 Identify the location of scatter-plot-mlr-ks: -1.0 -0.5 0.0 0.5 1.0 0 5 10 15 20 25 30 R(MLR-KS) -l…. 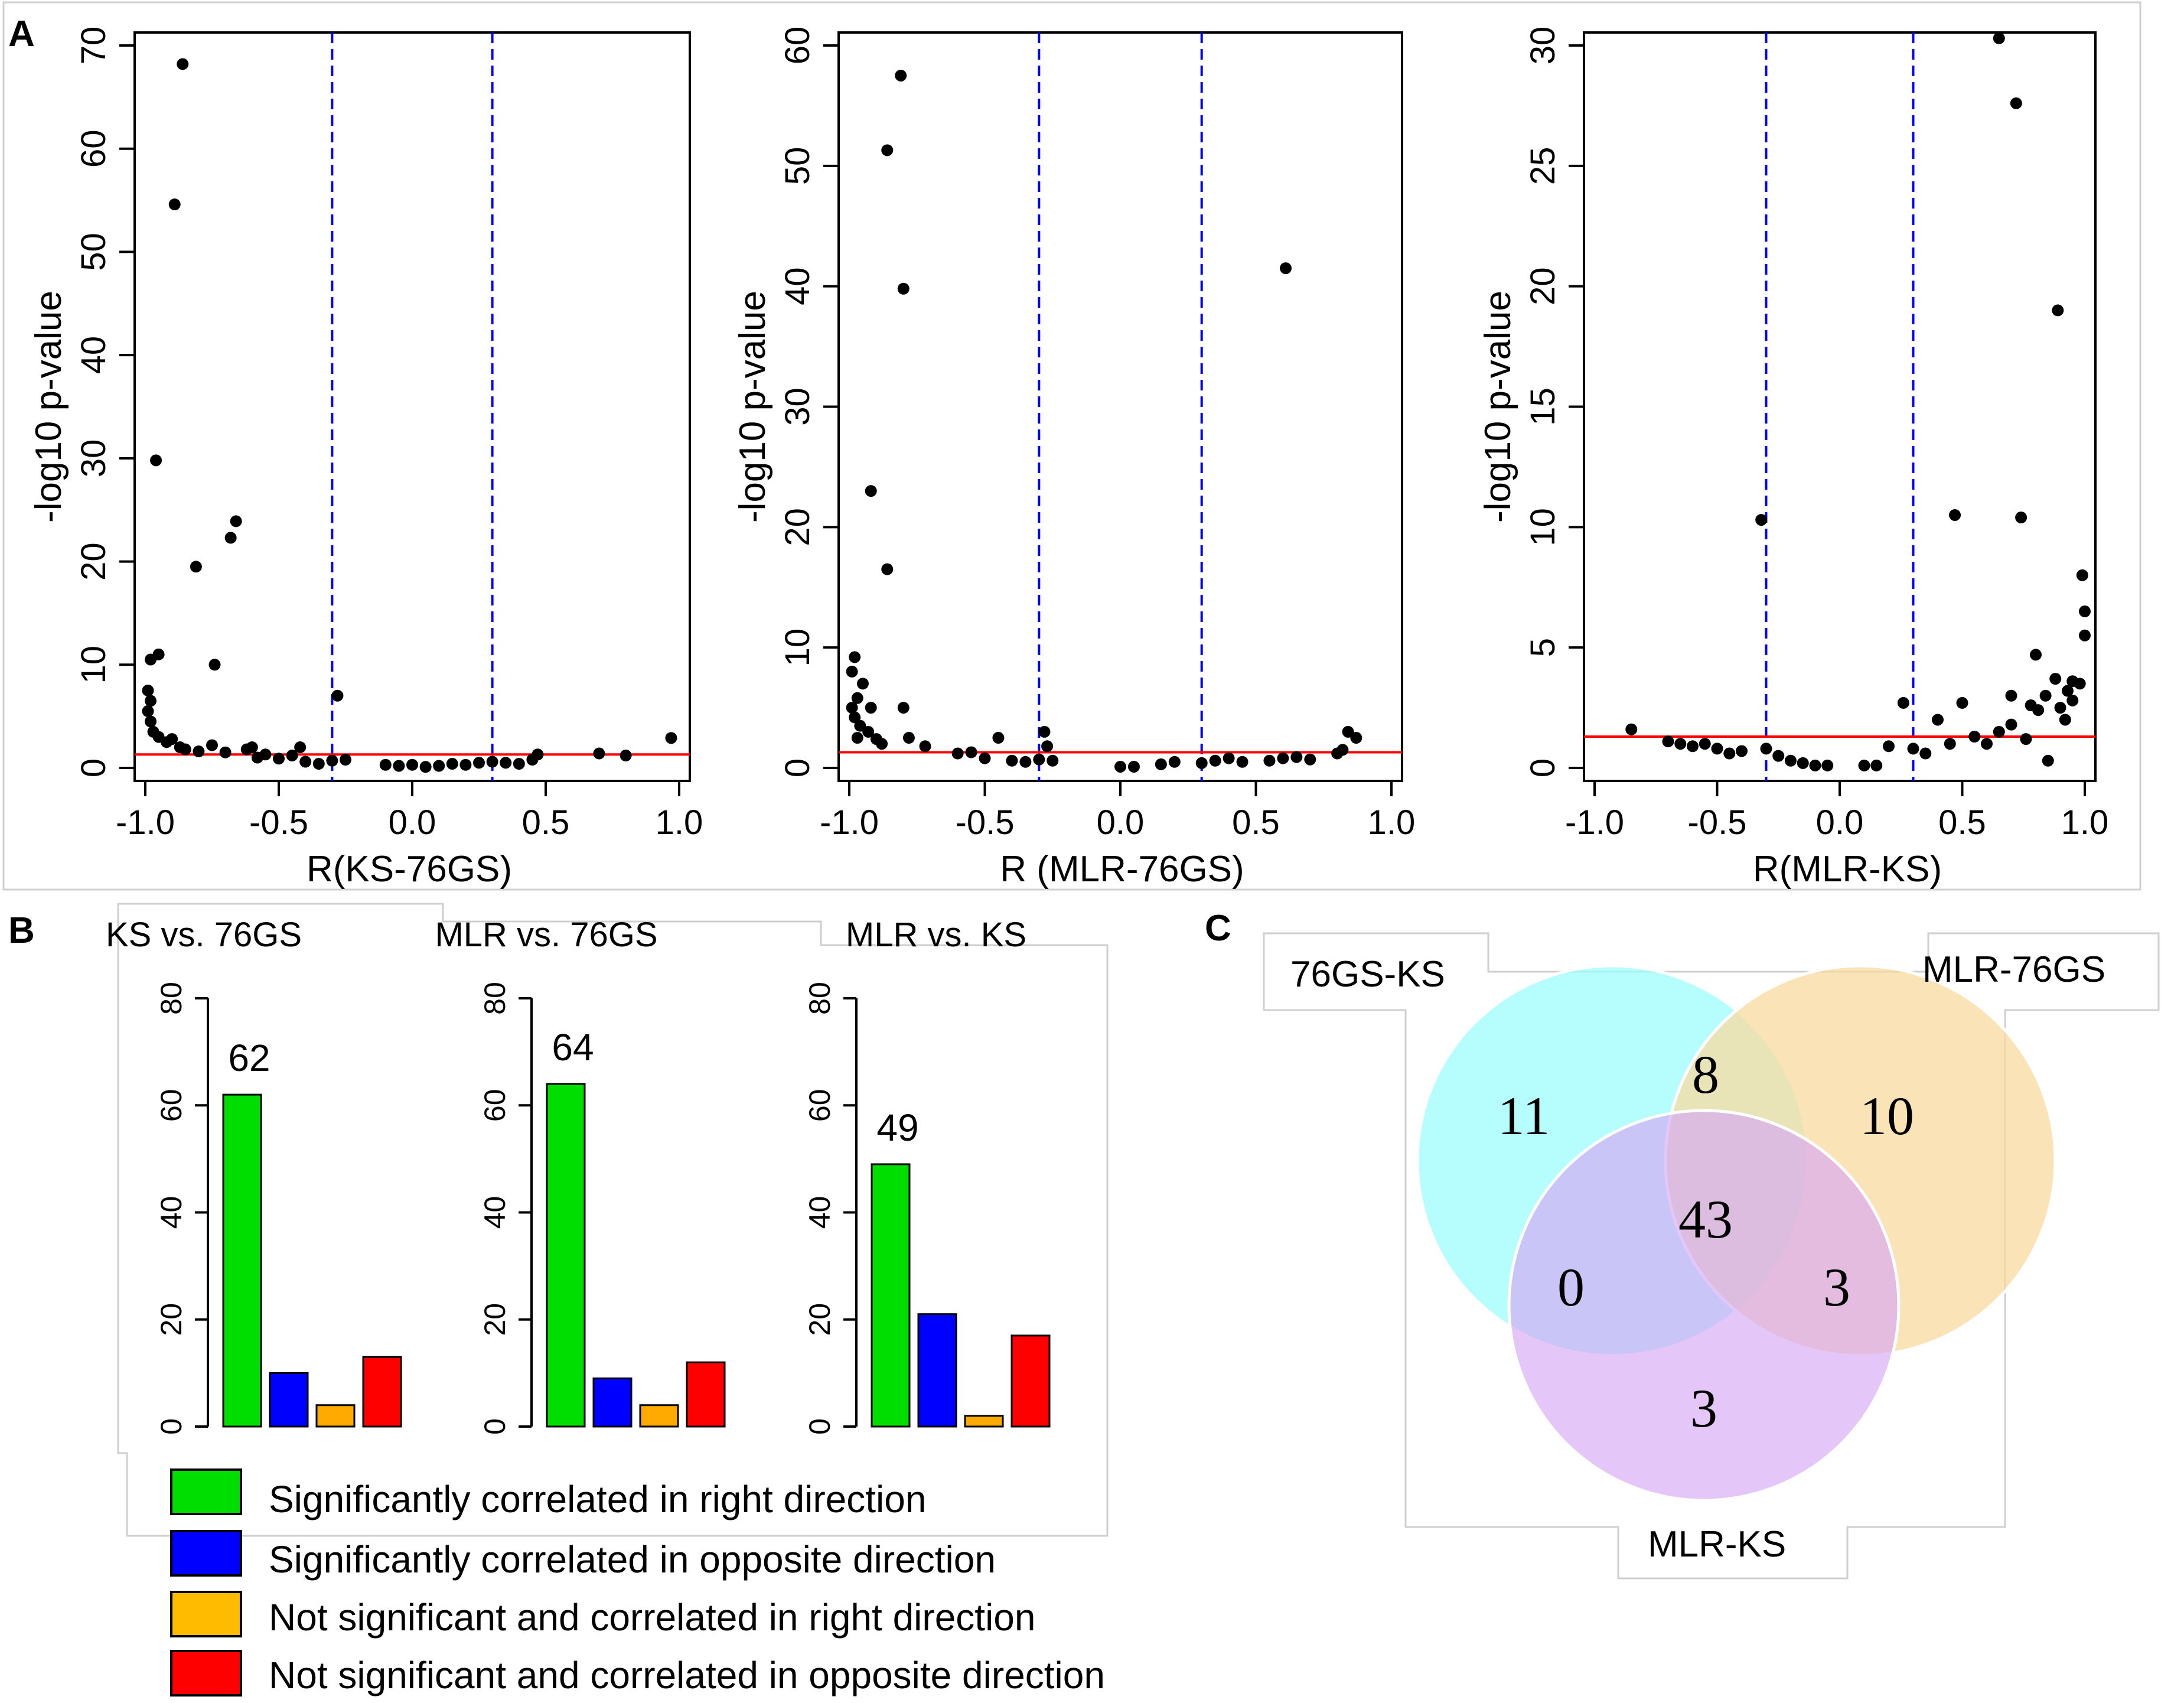
(1793, 458).